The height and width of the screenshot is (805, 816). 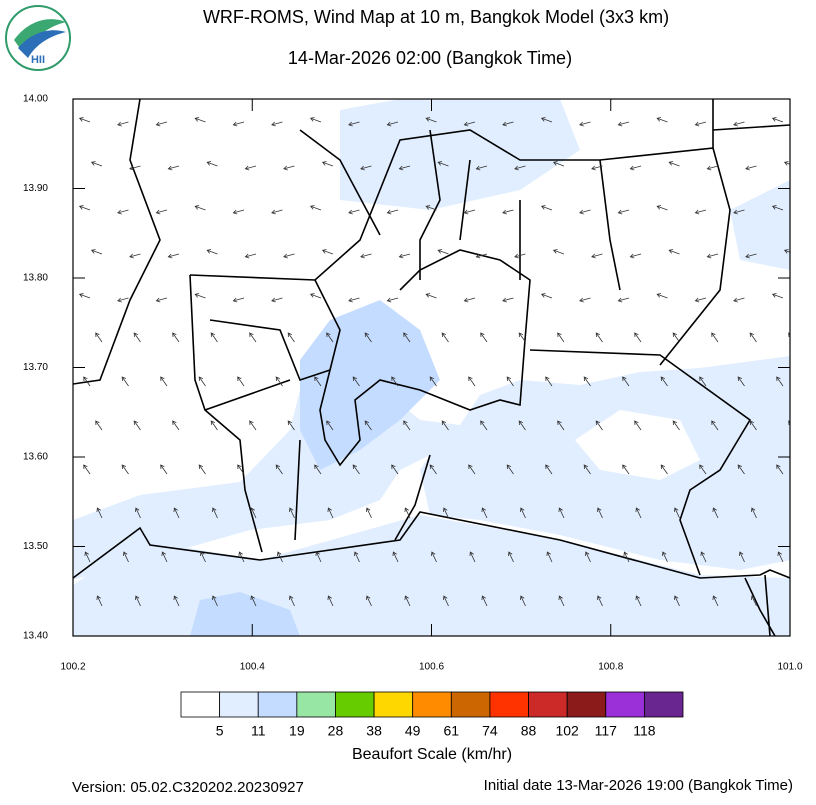 I want to click on logo-wave, so click(x=42, y=44).